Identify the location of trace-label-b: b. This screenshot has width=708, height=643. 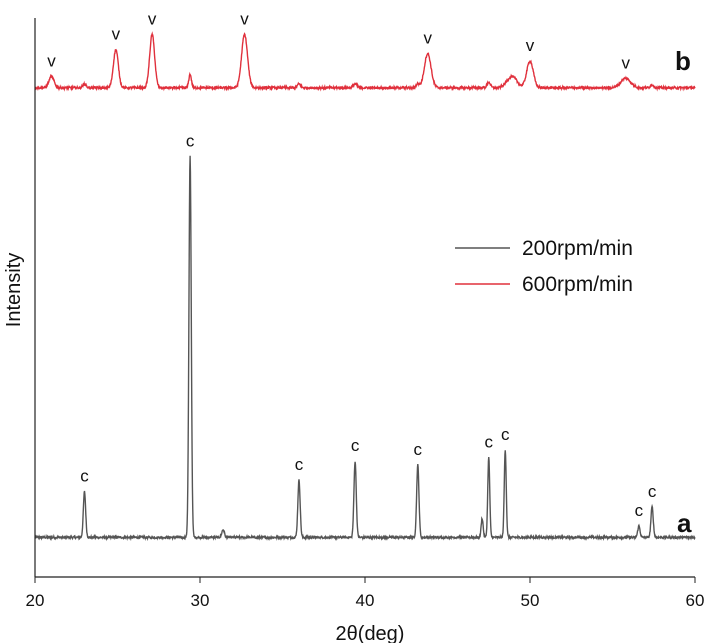
(683, 61).